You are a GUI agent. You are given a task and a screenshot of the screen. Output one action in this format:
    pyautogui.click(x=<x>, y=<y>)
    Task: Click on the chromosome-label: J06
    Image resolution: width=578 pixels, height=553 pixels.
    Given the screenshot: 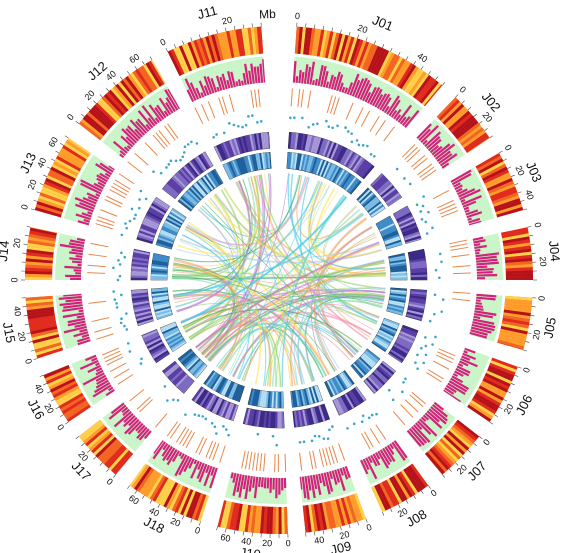 What is the action you would take?
    pyautogui.click(x=524, y=404)
    